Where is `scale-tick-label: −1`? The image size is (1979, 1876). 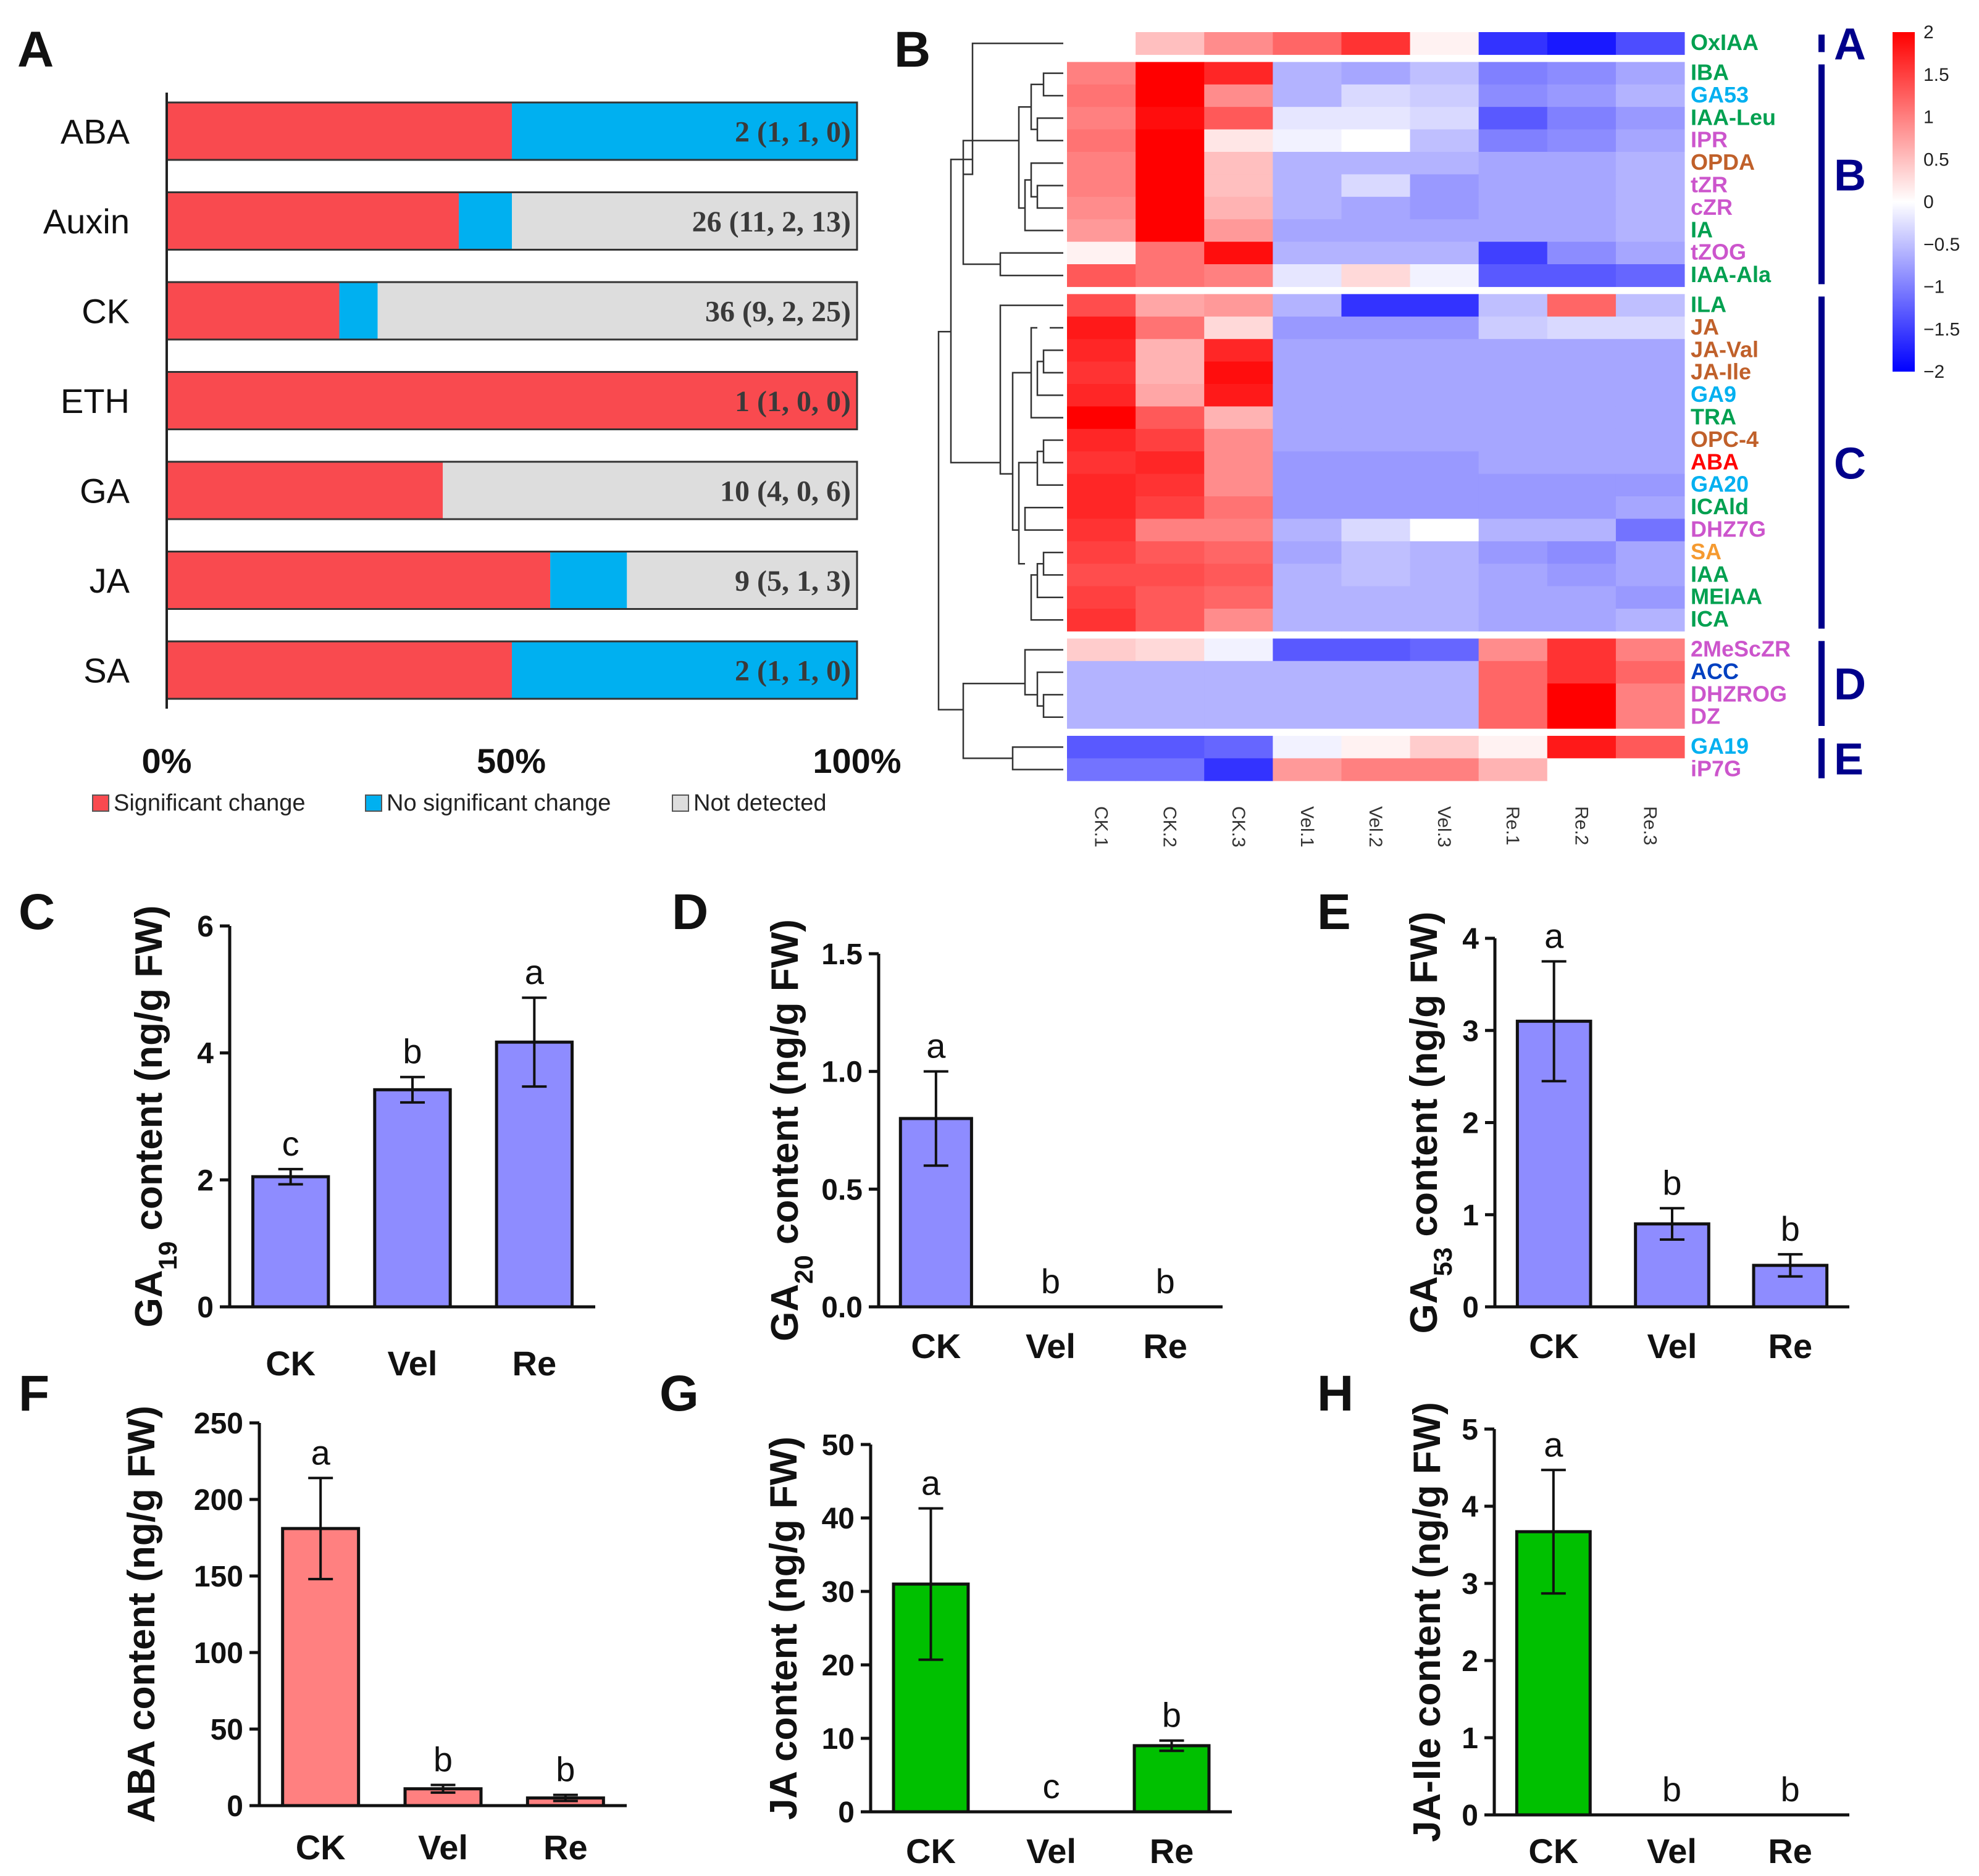
scale-tick-label: −1 is located at coordinates (1933, 287).